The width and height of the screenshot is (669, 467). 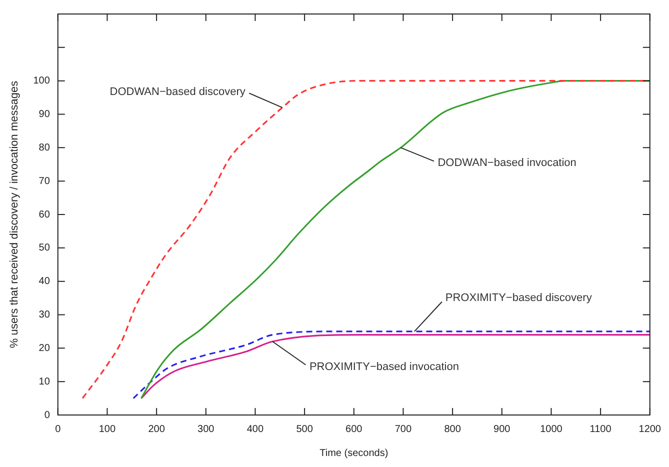 What do you see at coordinates (507, 163) in the screenshot?
I see `text: DODWAN−based invocation` at bounding box center [507, 163].